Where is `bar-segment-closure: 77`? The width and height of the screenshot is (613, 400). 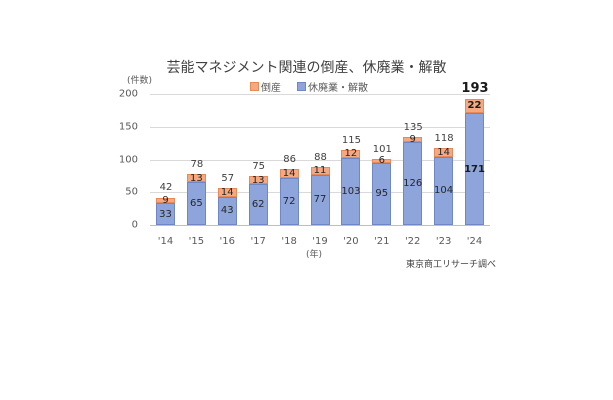 bar-segment-closure: 77 is located at coordinates (320, 199).